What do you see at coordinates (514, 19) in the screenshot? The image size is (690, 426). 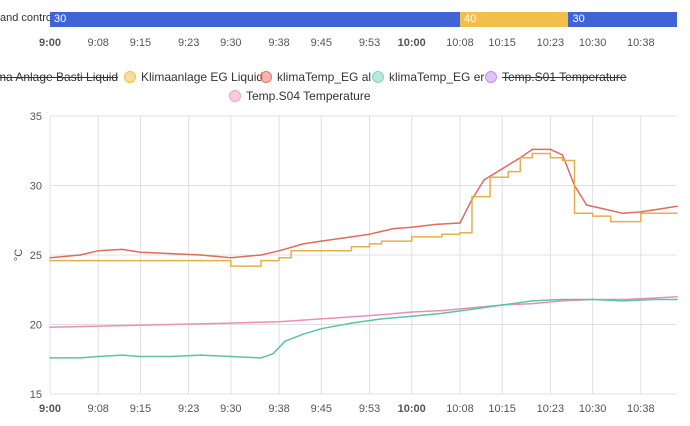 I see `timeline-segment: 40` at bounding box center [514, 19].